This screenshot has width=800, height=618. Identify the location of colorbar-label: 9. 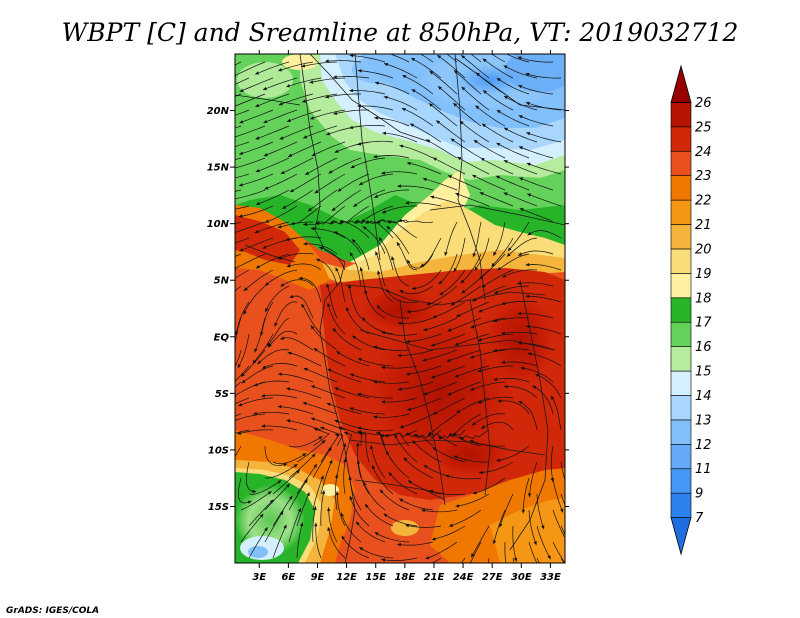
(699, 494).